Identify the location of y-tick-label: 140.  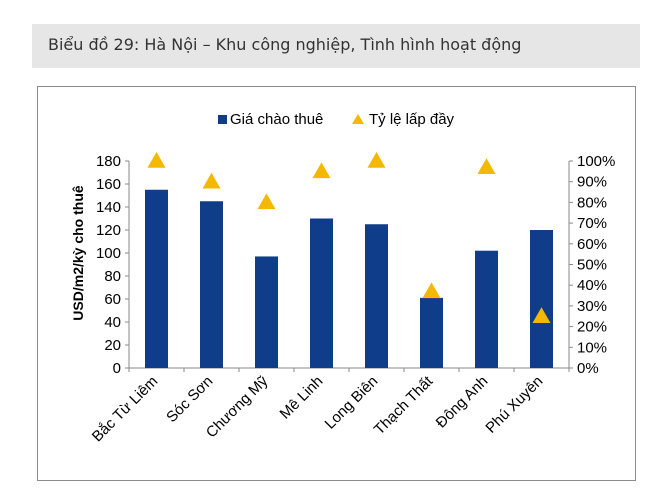
(108, 207).